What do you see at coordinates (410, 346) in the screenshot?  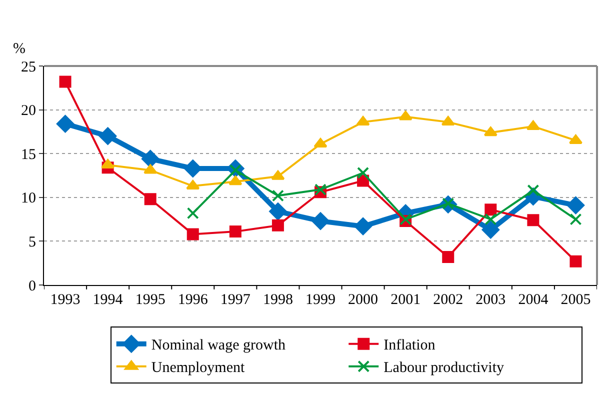 I see `legend-label: Inflation` at bounding box center [410, 346].